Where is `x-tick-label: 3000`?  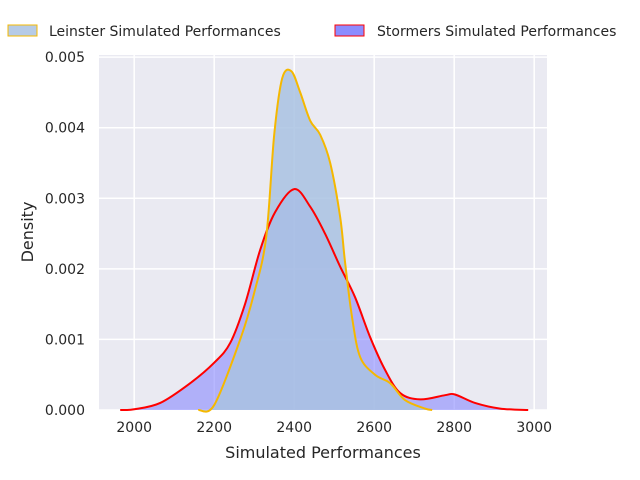
x-tick-label: 3000 is located at coordinates (534, 428).